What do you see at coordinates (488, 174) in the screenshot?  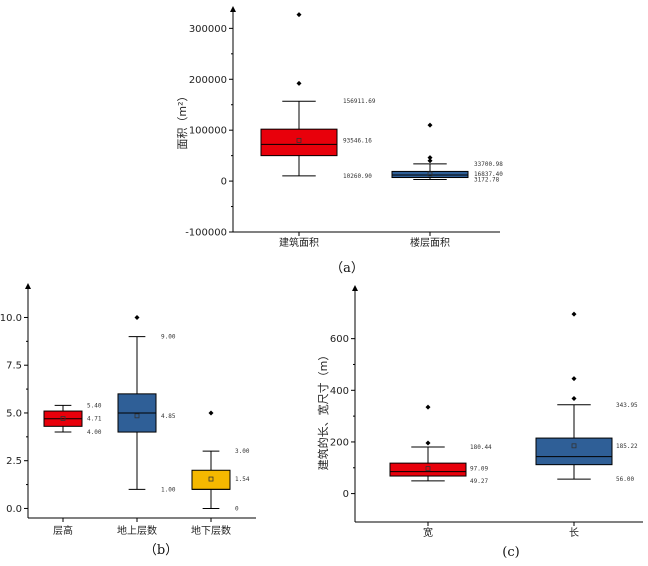 I see `label-mean: 16837.40` at bounding box center [488, 174].